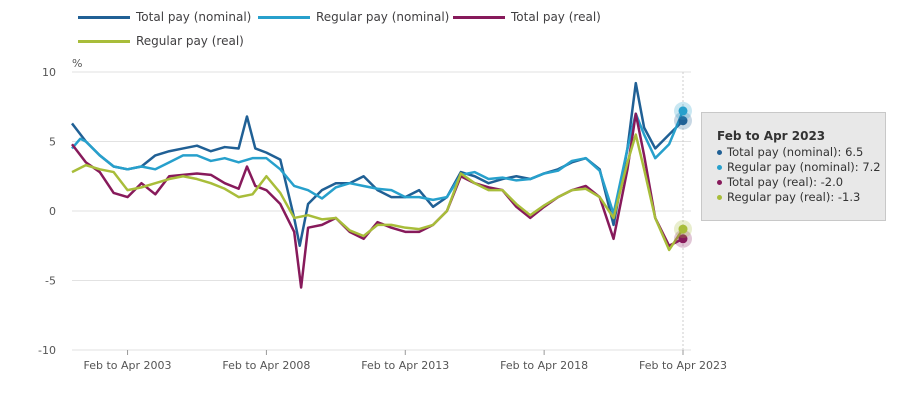 Image resolution: width=900 pixels, height=403 pixels. What do you see at coordinates (683, 365) in the screenshot?
I see `x-tick-label: Feb to Apr 2023` at bounding box center [683, 365].